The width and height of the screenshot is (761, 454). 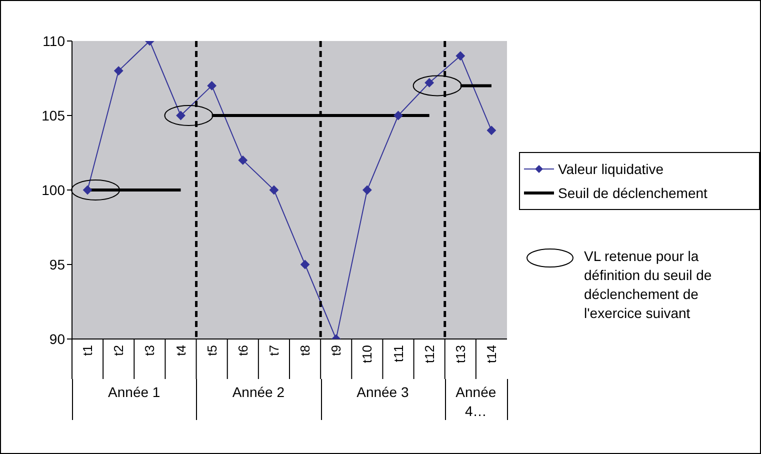 What do you see at coordinates (336, 350) in the screenshot?
I see `x-tick-label: t9` at bounding box center [336, 350].